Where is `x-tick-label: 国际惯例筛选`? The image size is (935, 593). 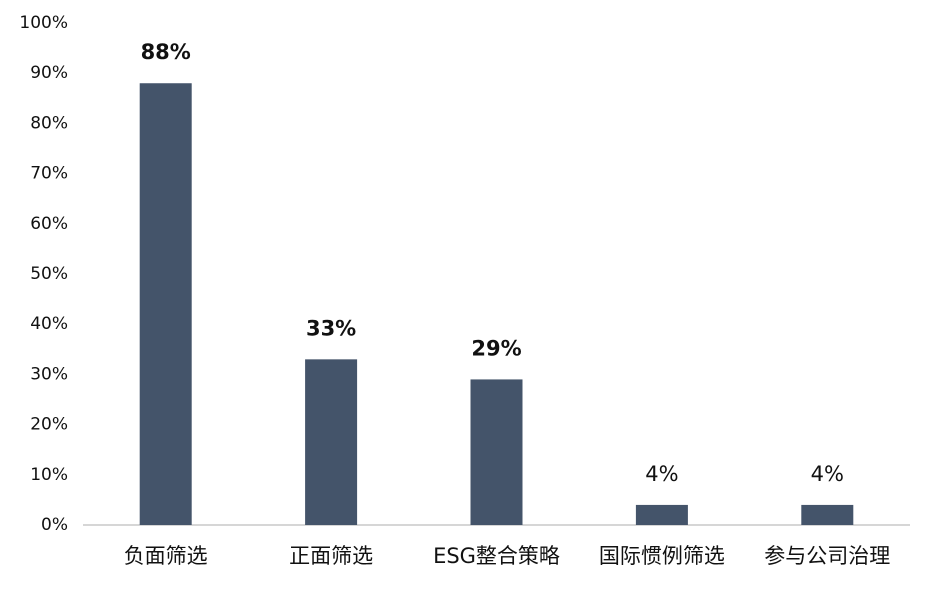
x-tick-label: 国际惯例筛选 is located at coordinates (662, 556).